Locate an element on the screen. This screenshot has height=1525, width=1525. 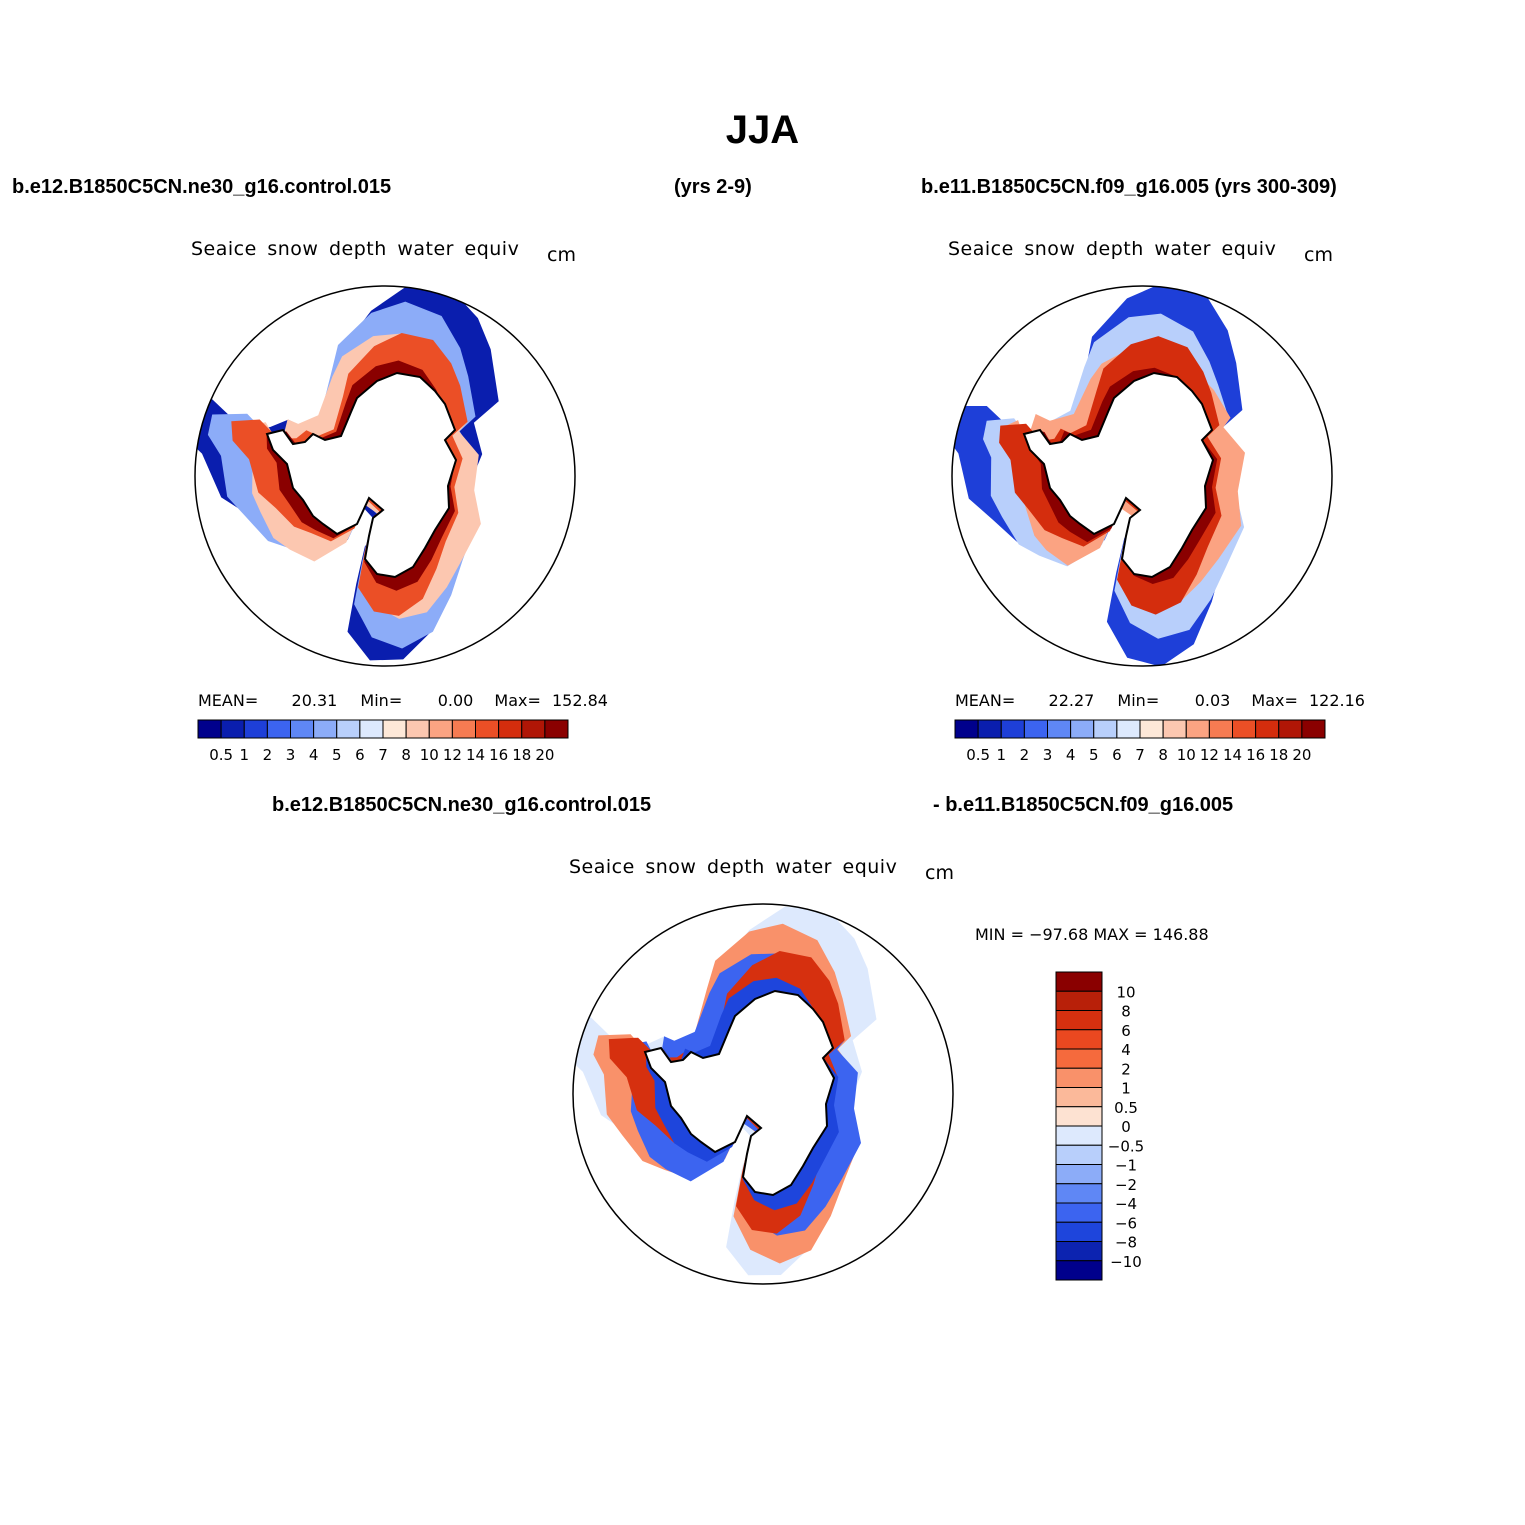
panel-2-mean-value: 22.27 is located at coordinates (1071, 700).